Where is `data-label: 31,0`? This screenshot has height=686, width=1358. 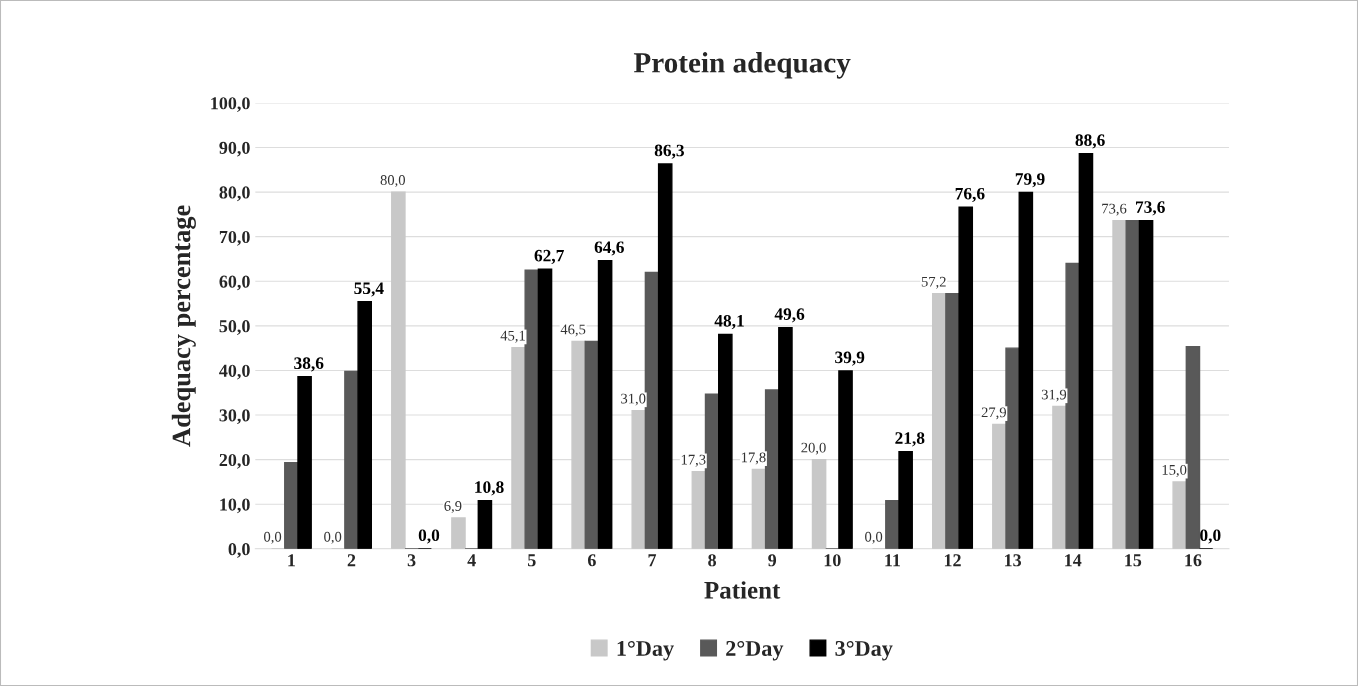
data-label: 31,0 is located at coordinates (633, 399).